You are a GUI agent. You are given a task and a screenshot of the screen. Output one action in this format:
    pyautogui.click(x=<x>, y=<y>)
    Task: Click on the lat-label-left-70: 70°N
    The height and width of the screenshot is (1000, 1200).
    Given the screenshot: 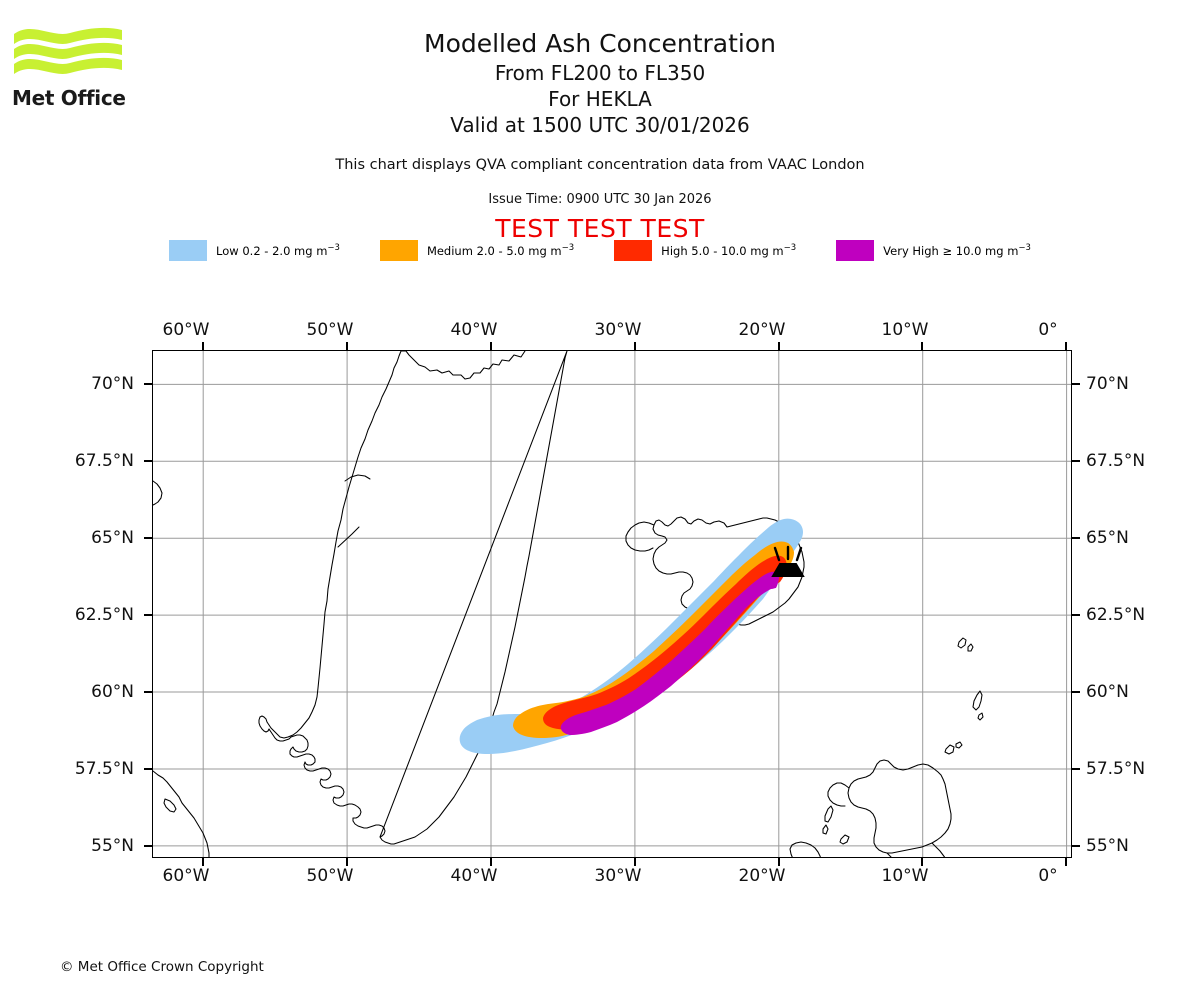 What is the action you would take?
    pyautogui.click(x=112, y=384)
    